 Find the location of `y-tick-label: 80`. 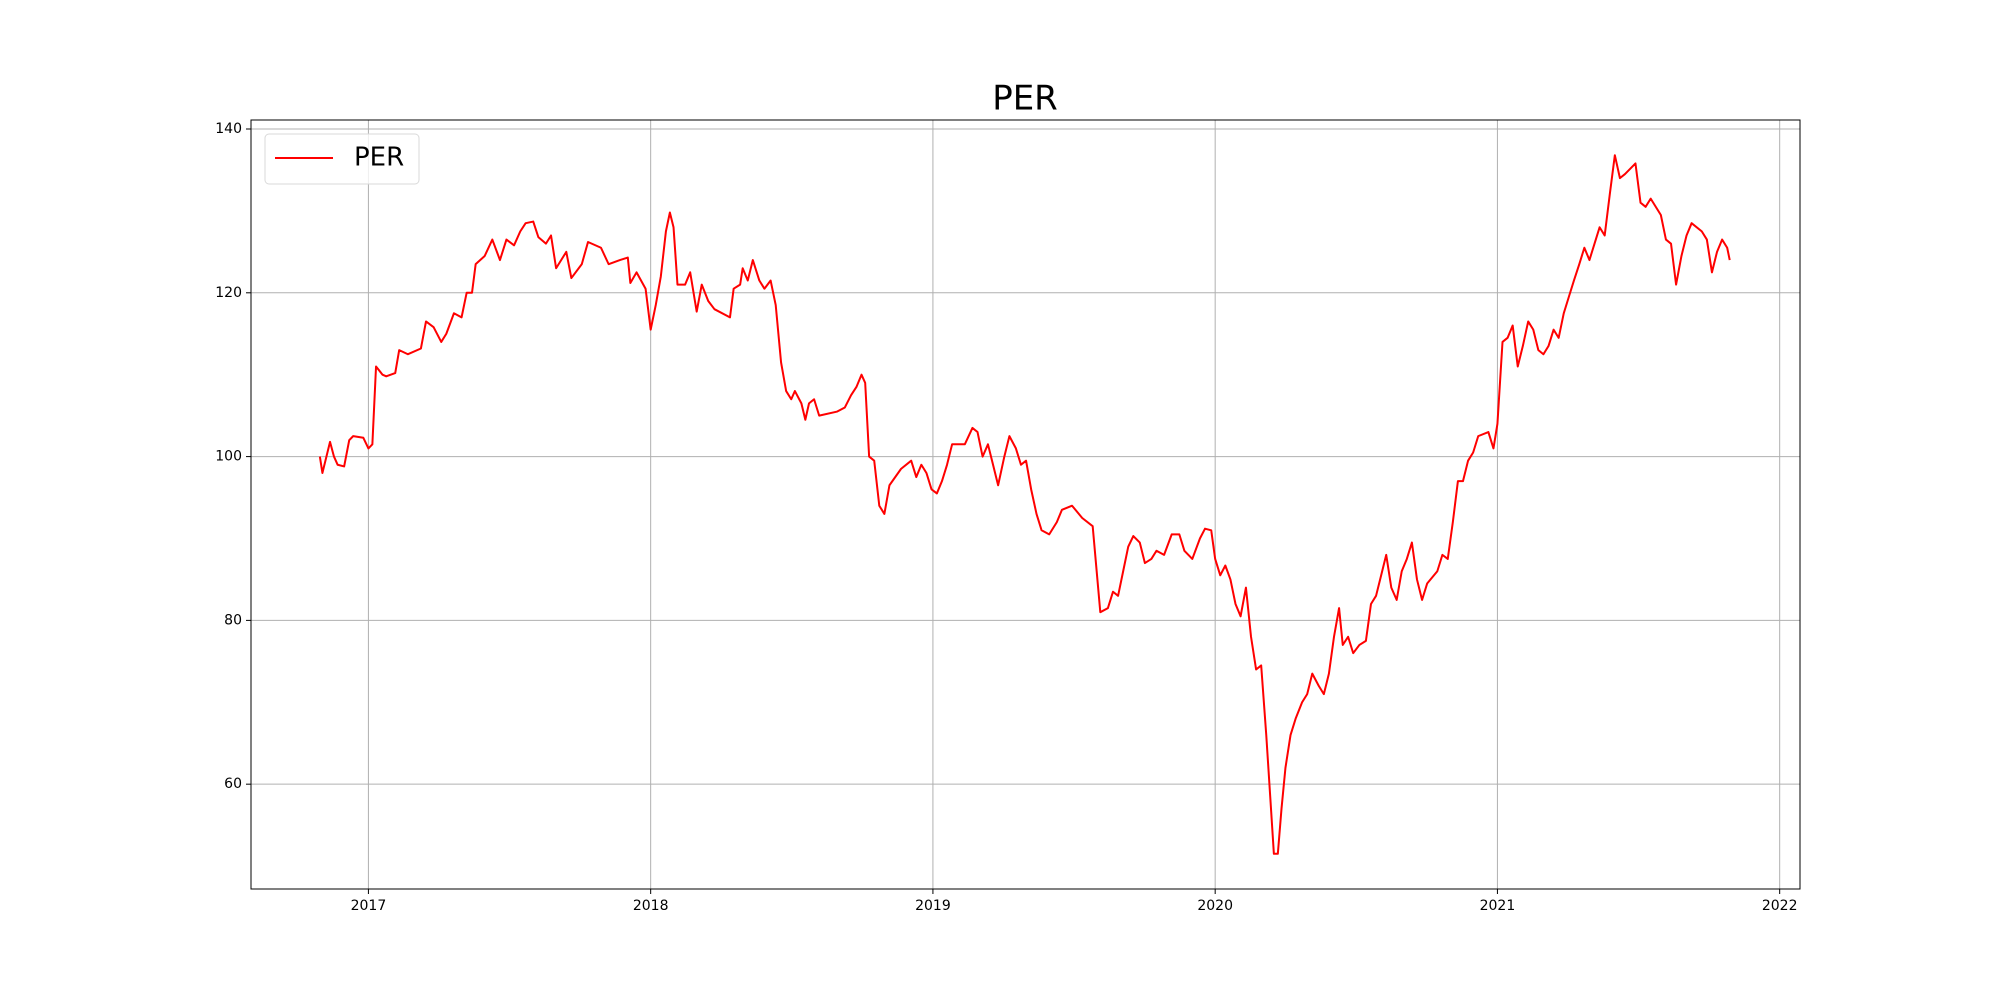

y-tick-label: 80 is located at coordinates (233, 620).